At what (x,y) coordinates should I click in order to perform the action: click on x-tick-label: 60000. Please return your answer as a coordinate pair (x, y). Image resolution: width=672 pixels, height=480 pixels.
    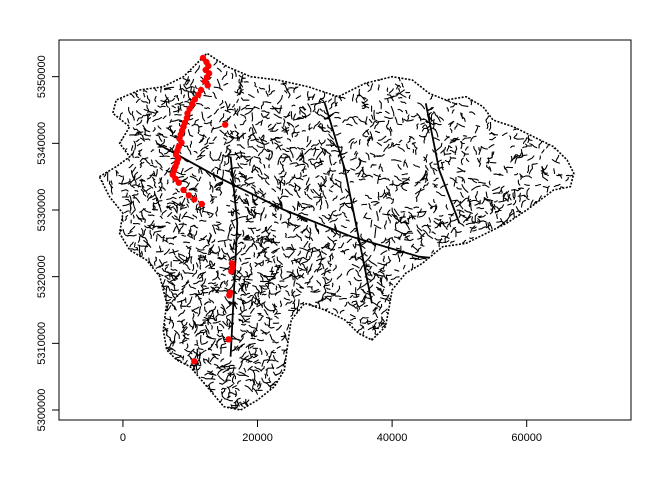
    Looking at the image, I should click on (526, 438).